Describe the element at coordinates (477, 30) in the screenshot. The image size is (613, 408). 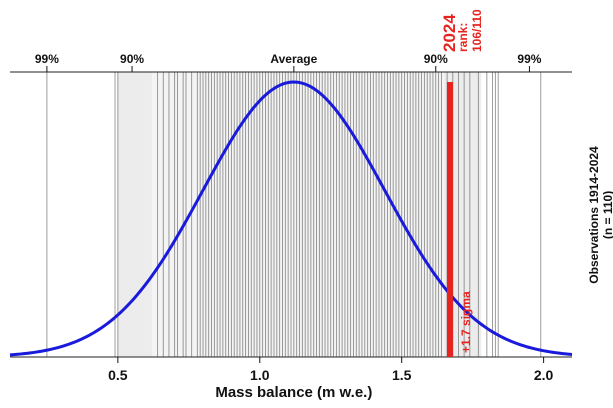
I see `highlight-rank-value: 106/110` at that location.